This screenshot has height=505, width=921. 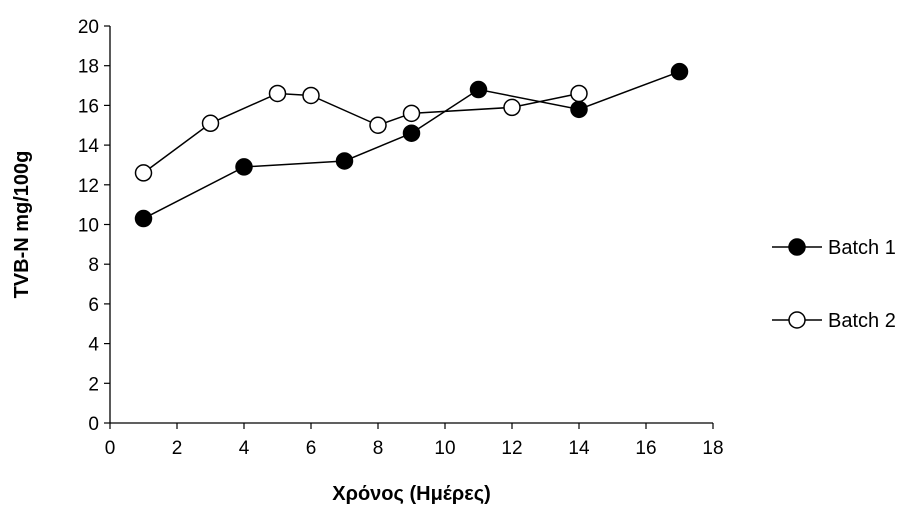 What do you see at coordinates (411, 494) in the screenshot?
I see `x-axis-title: Χρόνος (Ημέρες)` at bounding box center [411, 494].